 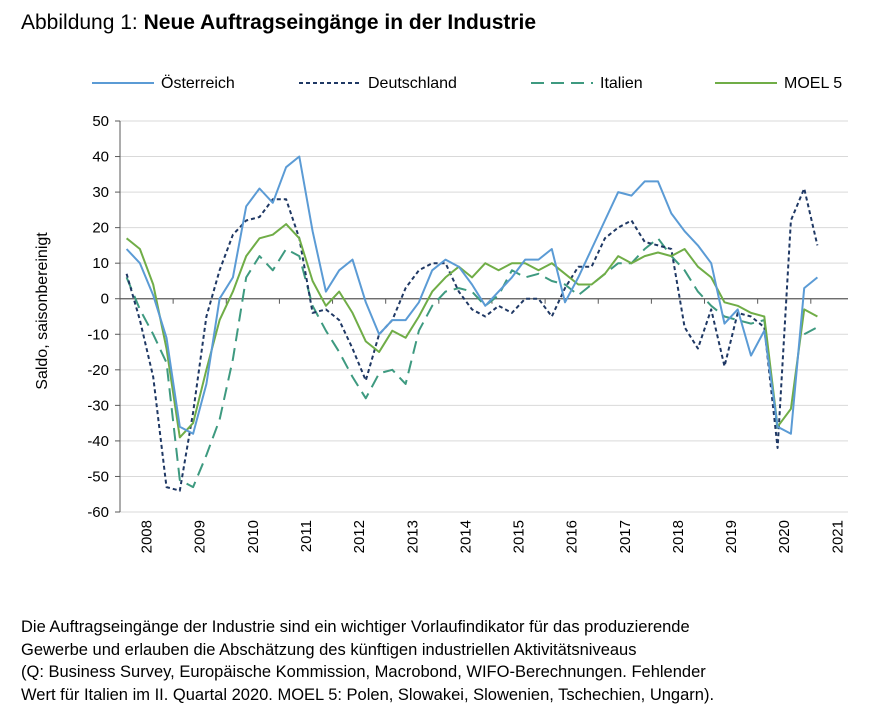 What do you see at coordinates (98, 405) in the screenshot?
I see `y-tick-label: -30` at bounding box center [98, 405].